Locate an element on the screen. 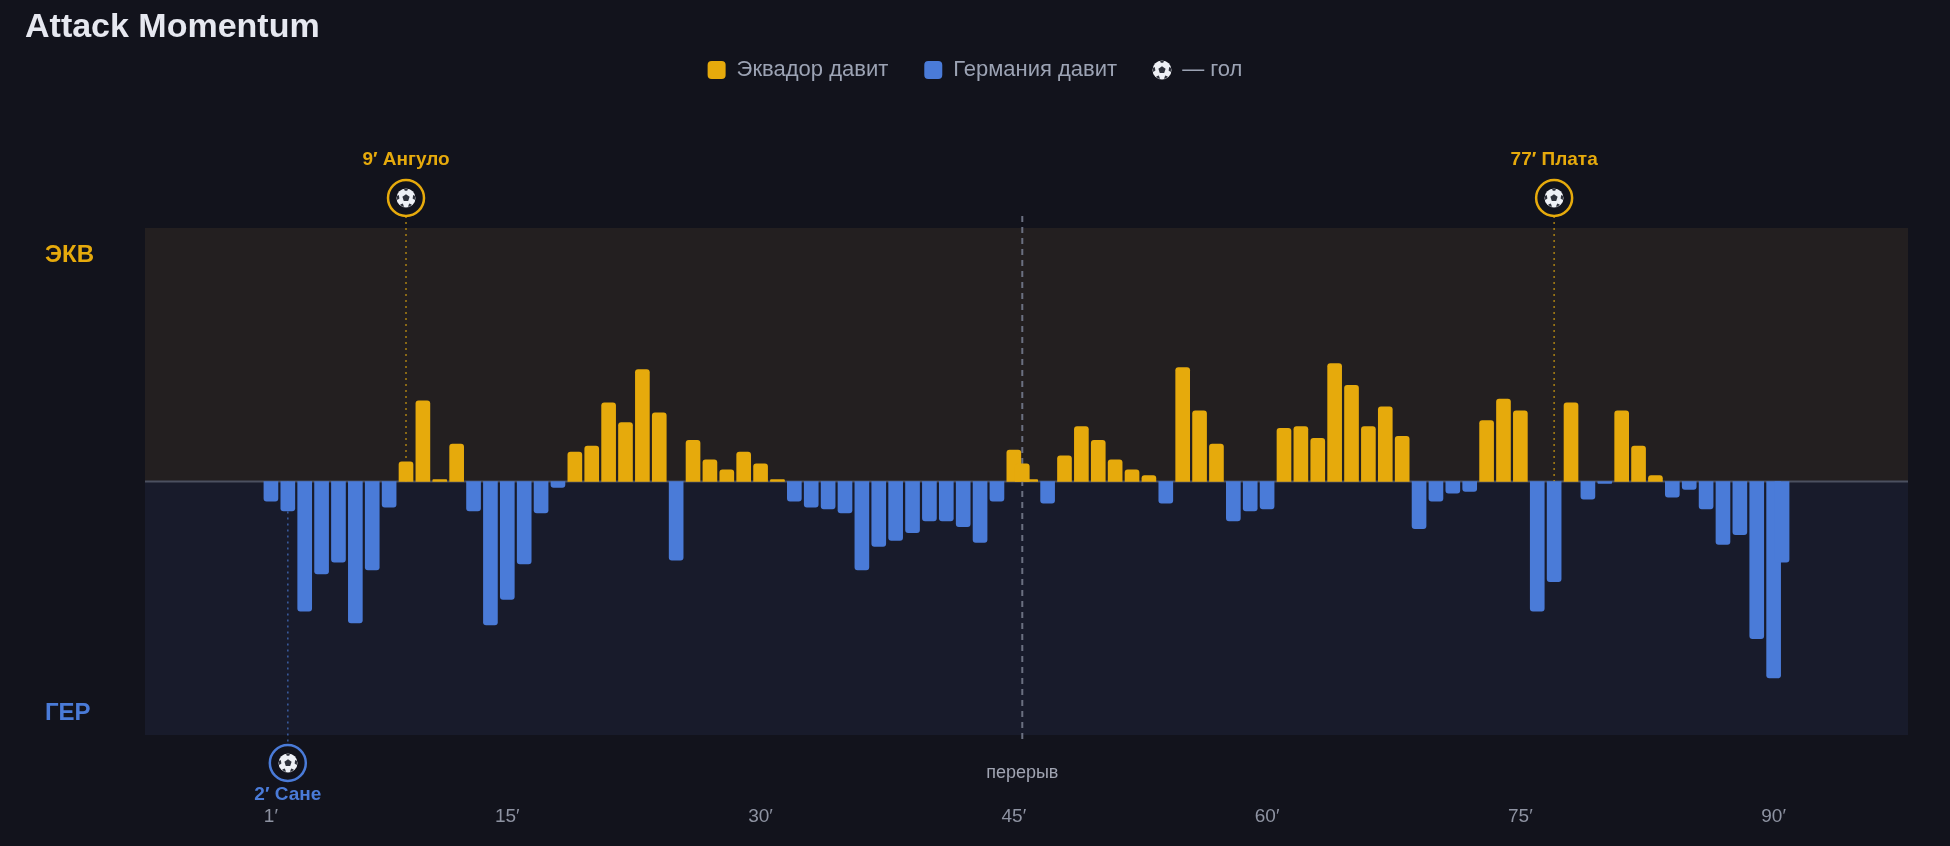 The image size is (1950, 846). x-tick-label: 45′ is located at coordinates (1014, 815).